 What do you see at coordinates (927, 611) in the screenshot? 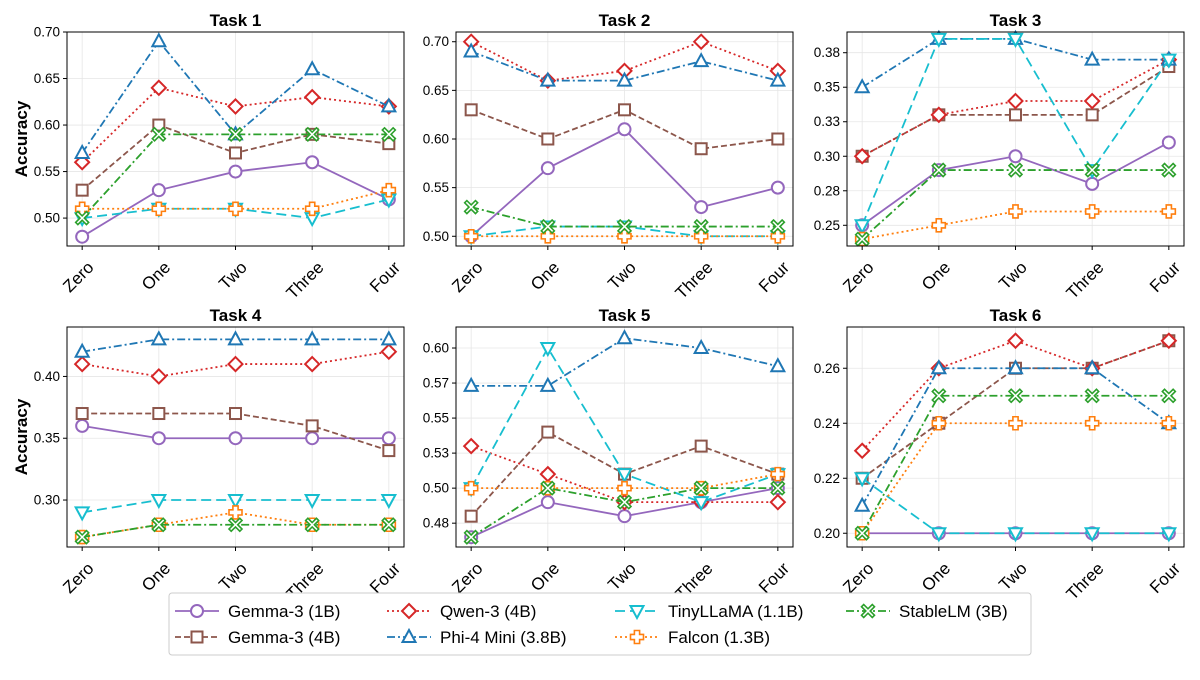
I see `legend-entry: StableLM (3B)` at bounding box center [927, 611].